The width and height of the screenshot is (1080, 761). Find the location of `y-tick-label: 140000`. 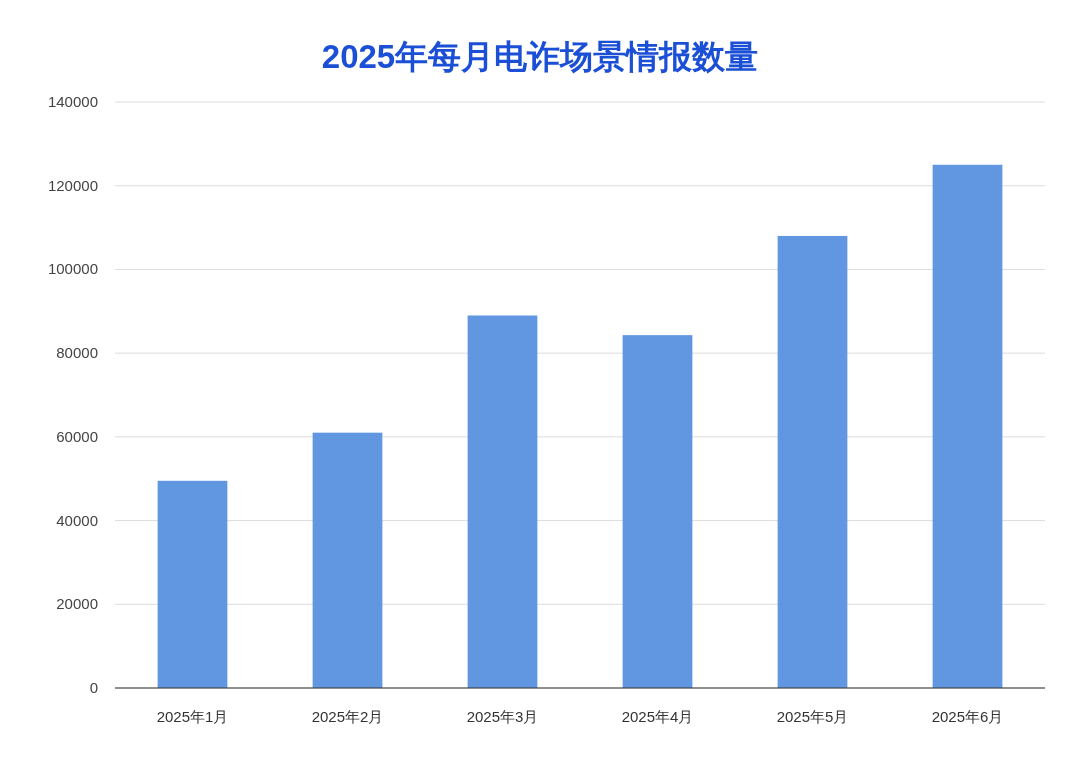

y-tick-label: 140000 is located at coordinates (72, 101).